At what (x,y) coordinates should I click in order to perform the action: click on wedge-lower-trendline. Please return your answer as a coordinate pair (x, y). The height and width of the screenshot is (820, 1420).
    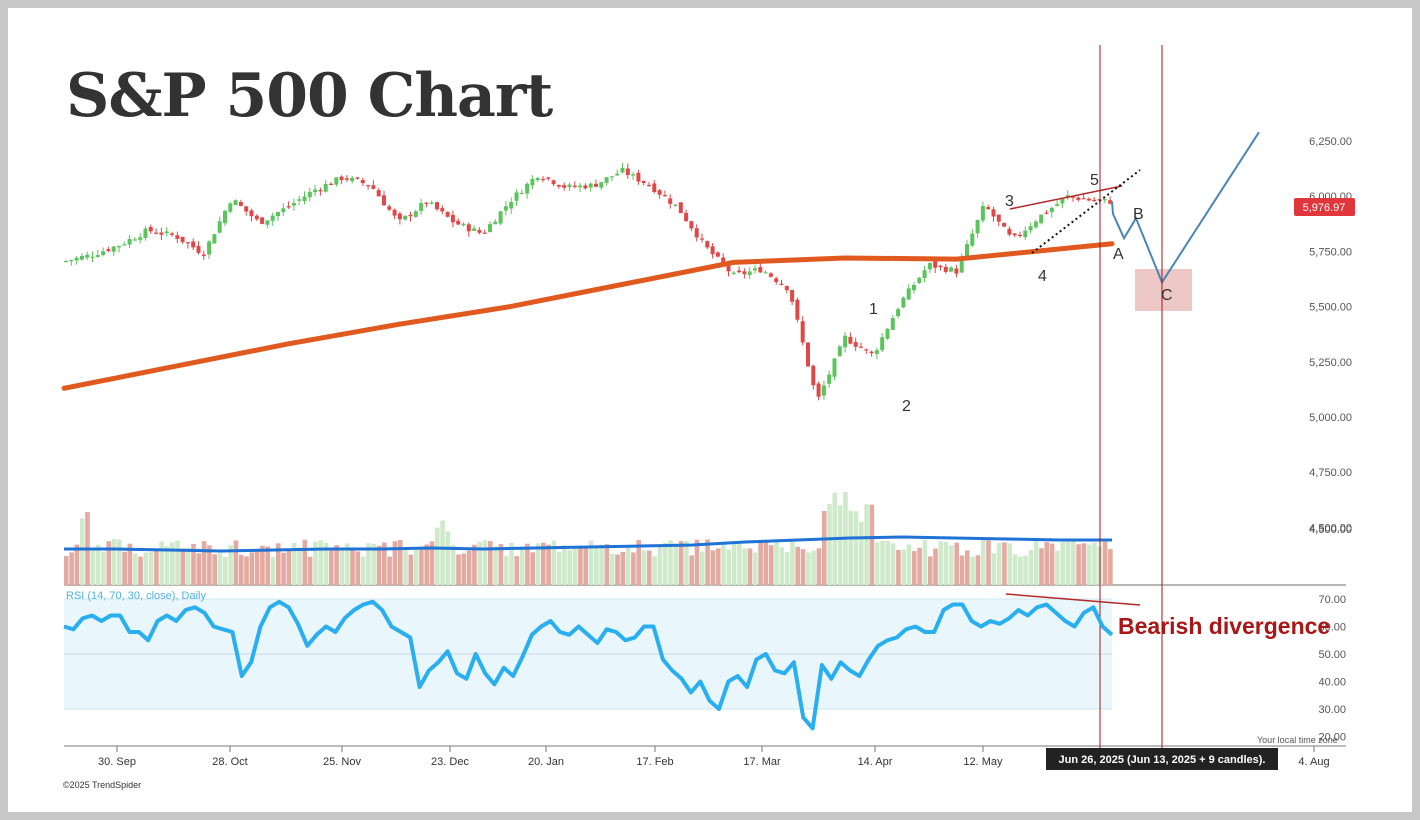
    Looking at the image, I should click on (1086, 211).